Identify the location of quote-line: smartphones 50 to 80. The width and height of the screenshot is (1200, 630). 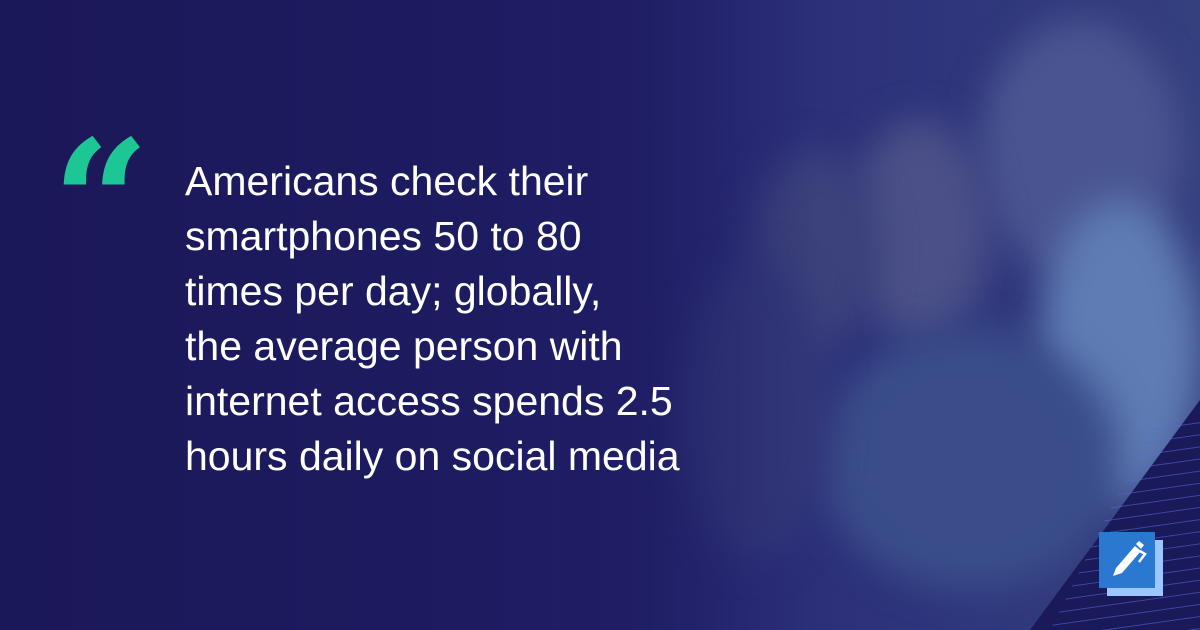
(383, 236).